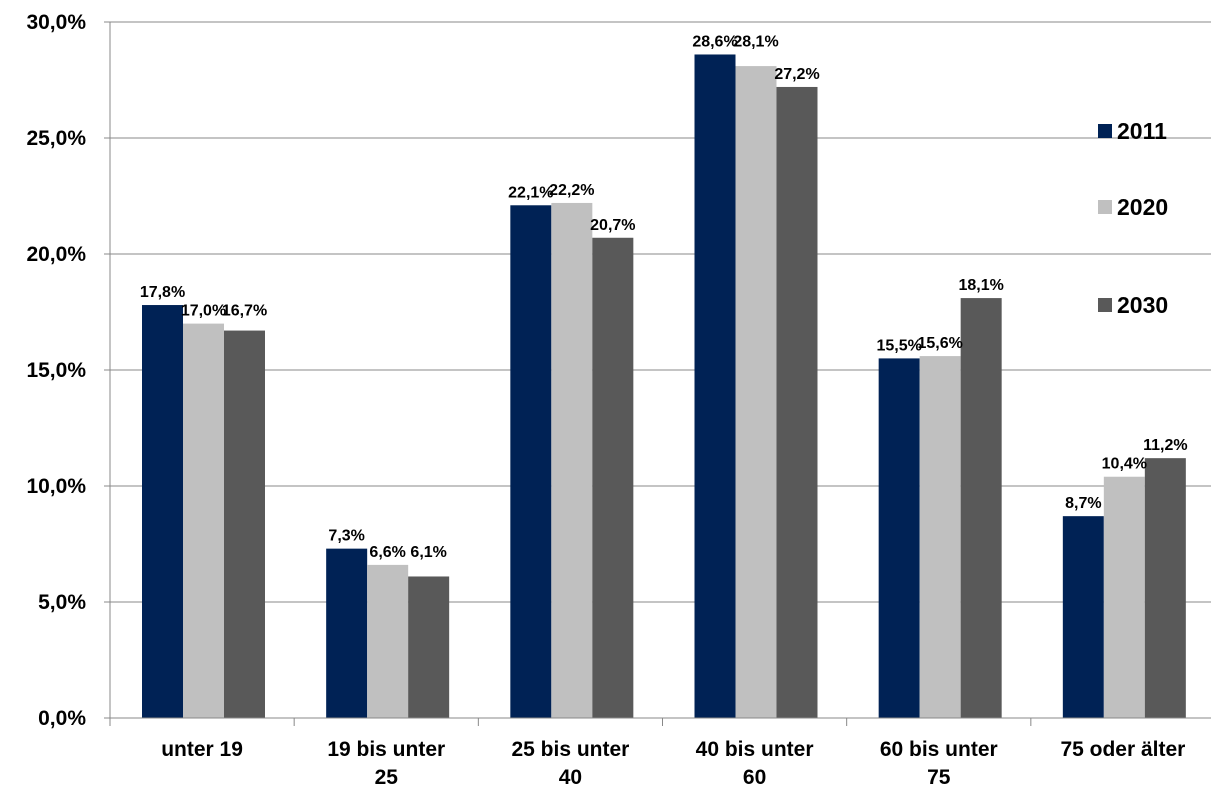 Image resolution: width=1211 pixels, height=794 pixels. I want to click on y-tick-label: 25,0%, so click(56, 138).